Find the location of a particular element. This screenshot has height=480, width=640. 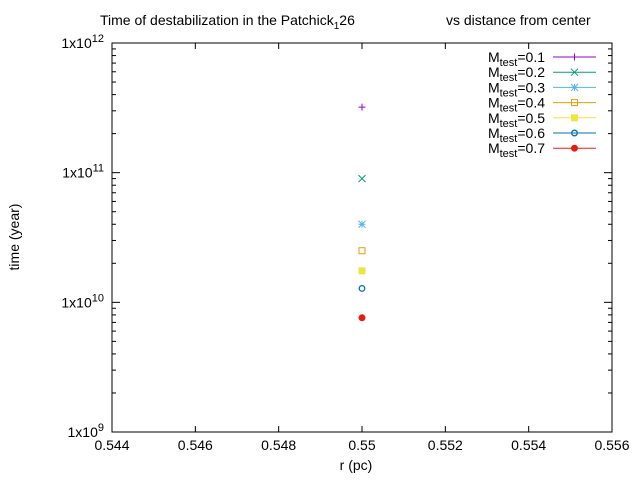

y-tick-label: 1x10¹¹ is located at coordinates (83, 172).